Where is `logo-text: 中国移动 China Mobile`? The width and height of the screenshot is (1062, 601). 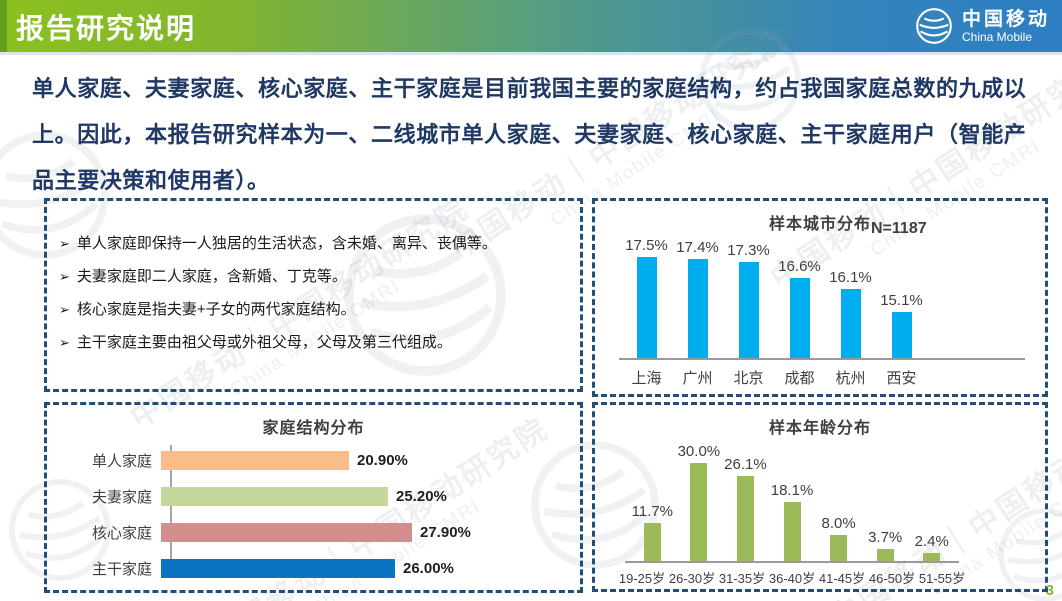 logo-text: 中国移动 China Mobile is located at coordinates (1006, 26).